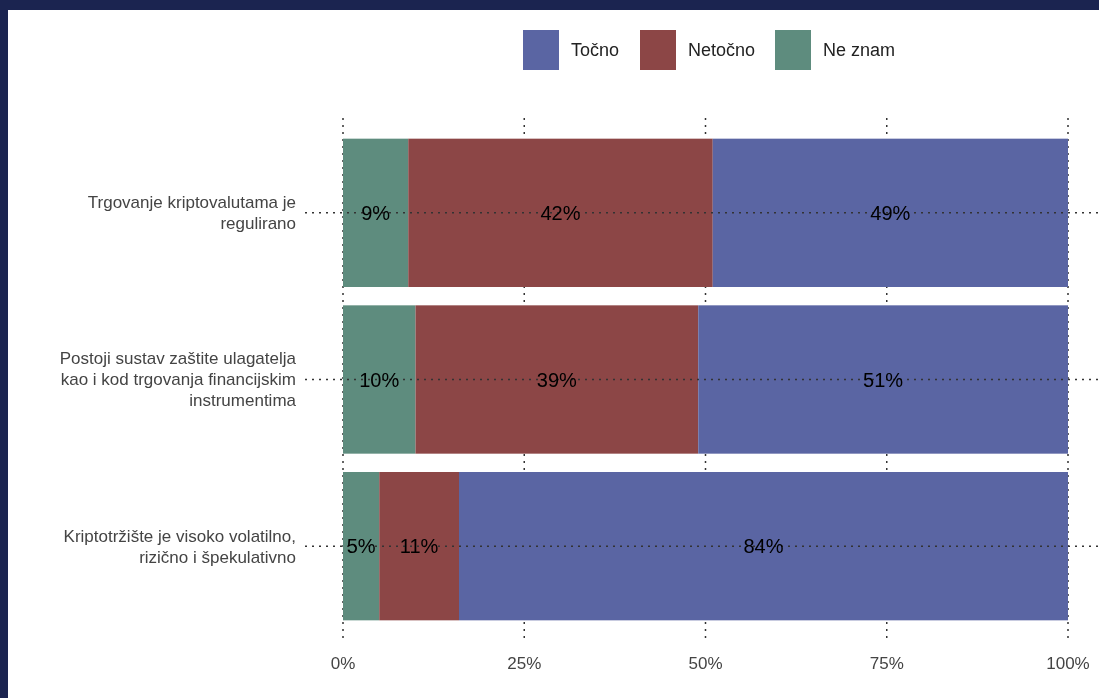  I want to click on y-tick-label: Postoji sustav zaštite ulagatelja kao i kod trgovanja financijskim instrumentima, so click(178, 380).